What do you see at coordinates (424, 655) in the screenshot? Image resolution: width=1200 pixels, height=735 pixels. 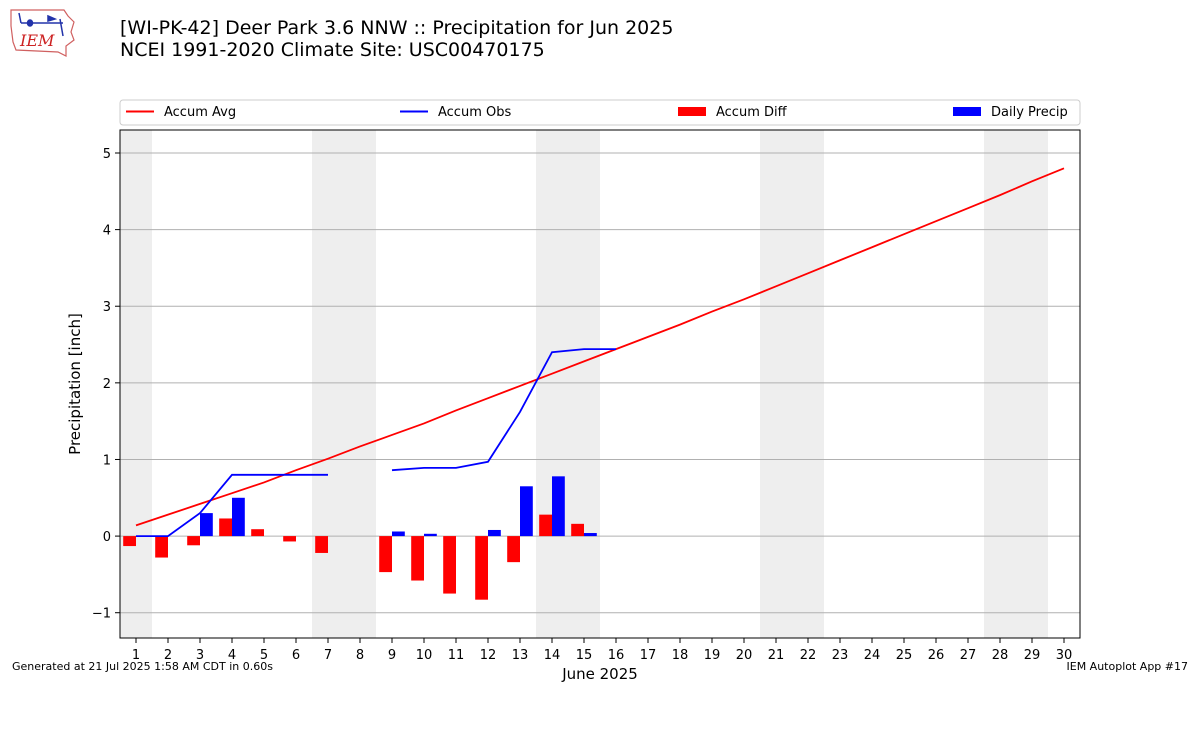 I see `x-tick-label: 10` at bounding box center [424, 655].